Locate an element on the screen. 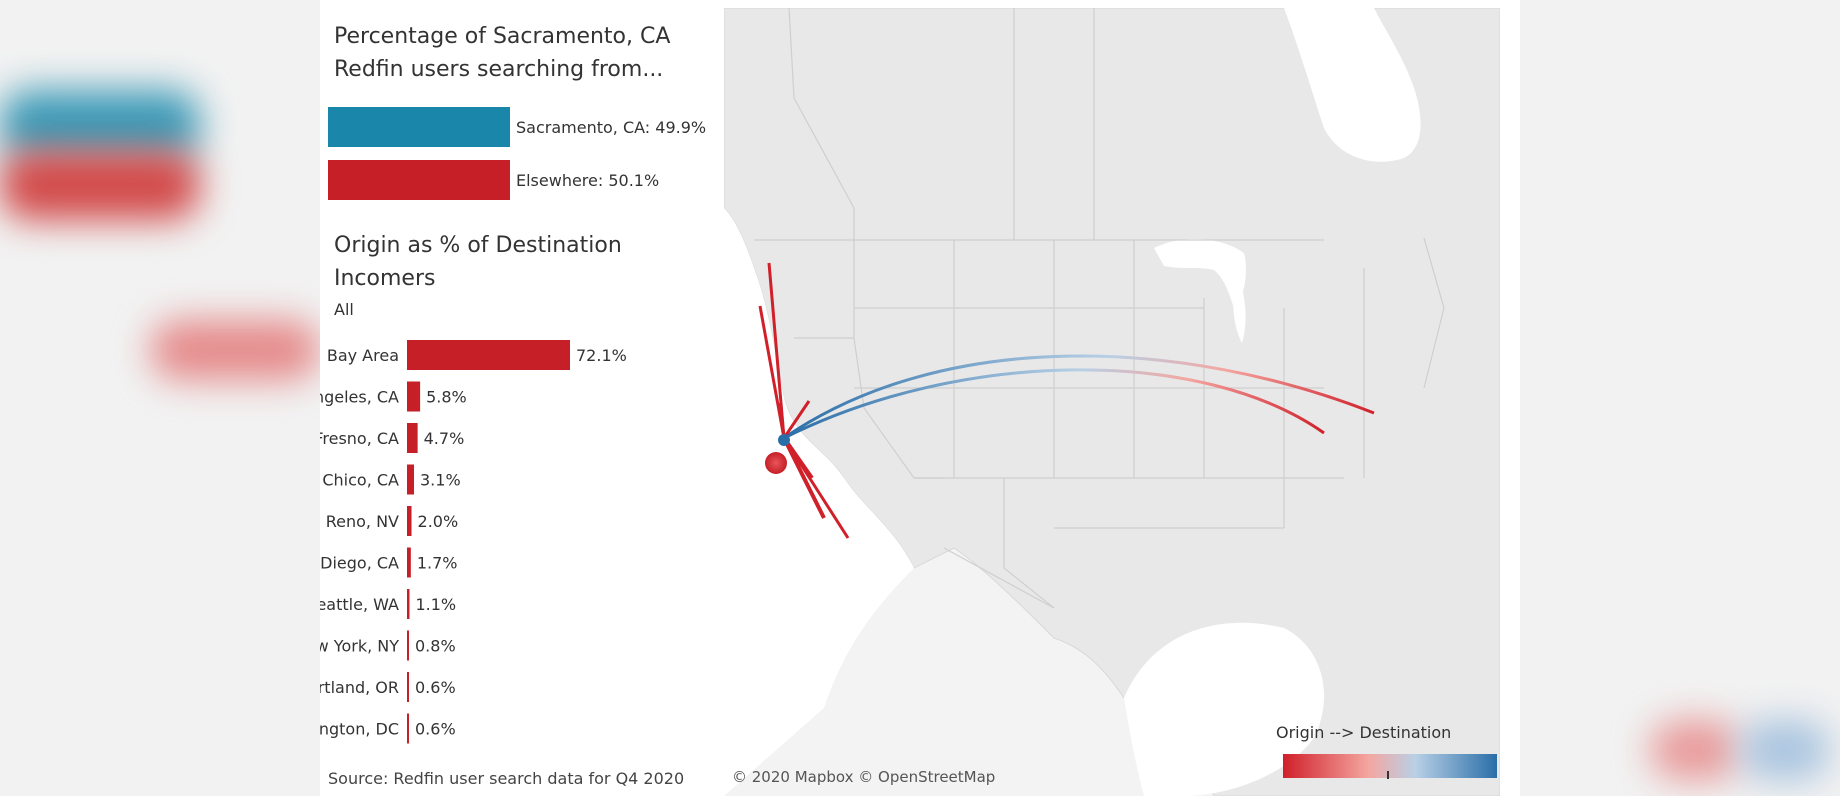 This screenshot has height=796, width=1840. category-label: Washington, DC is located at coordinates (359, 729).